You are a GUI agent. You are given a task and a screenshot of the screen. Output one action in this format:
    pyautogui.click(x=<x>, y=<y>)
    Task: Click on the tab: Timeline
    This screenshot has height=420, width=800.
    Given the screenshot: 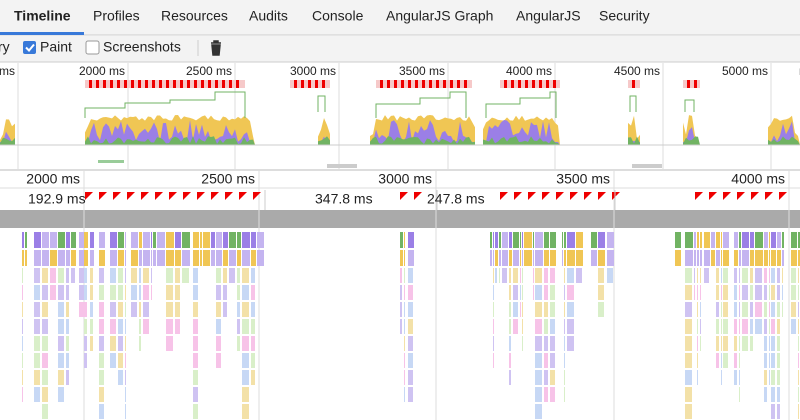 What is the action you would take?
    pyautogui.click(x=42, y=16)
    